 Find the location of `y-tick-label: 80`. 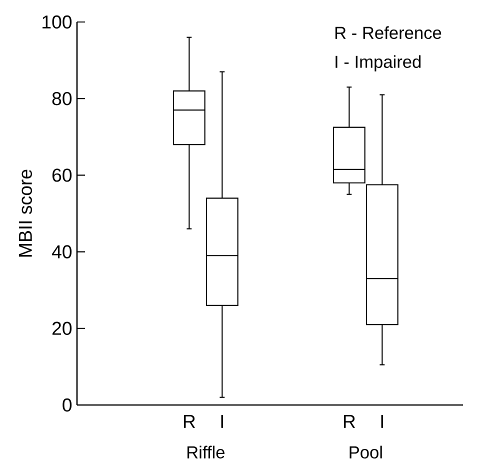

y-tick-label: 80 is located at coordinates (62, 99).